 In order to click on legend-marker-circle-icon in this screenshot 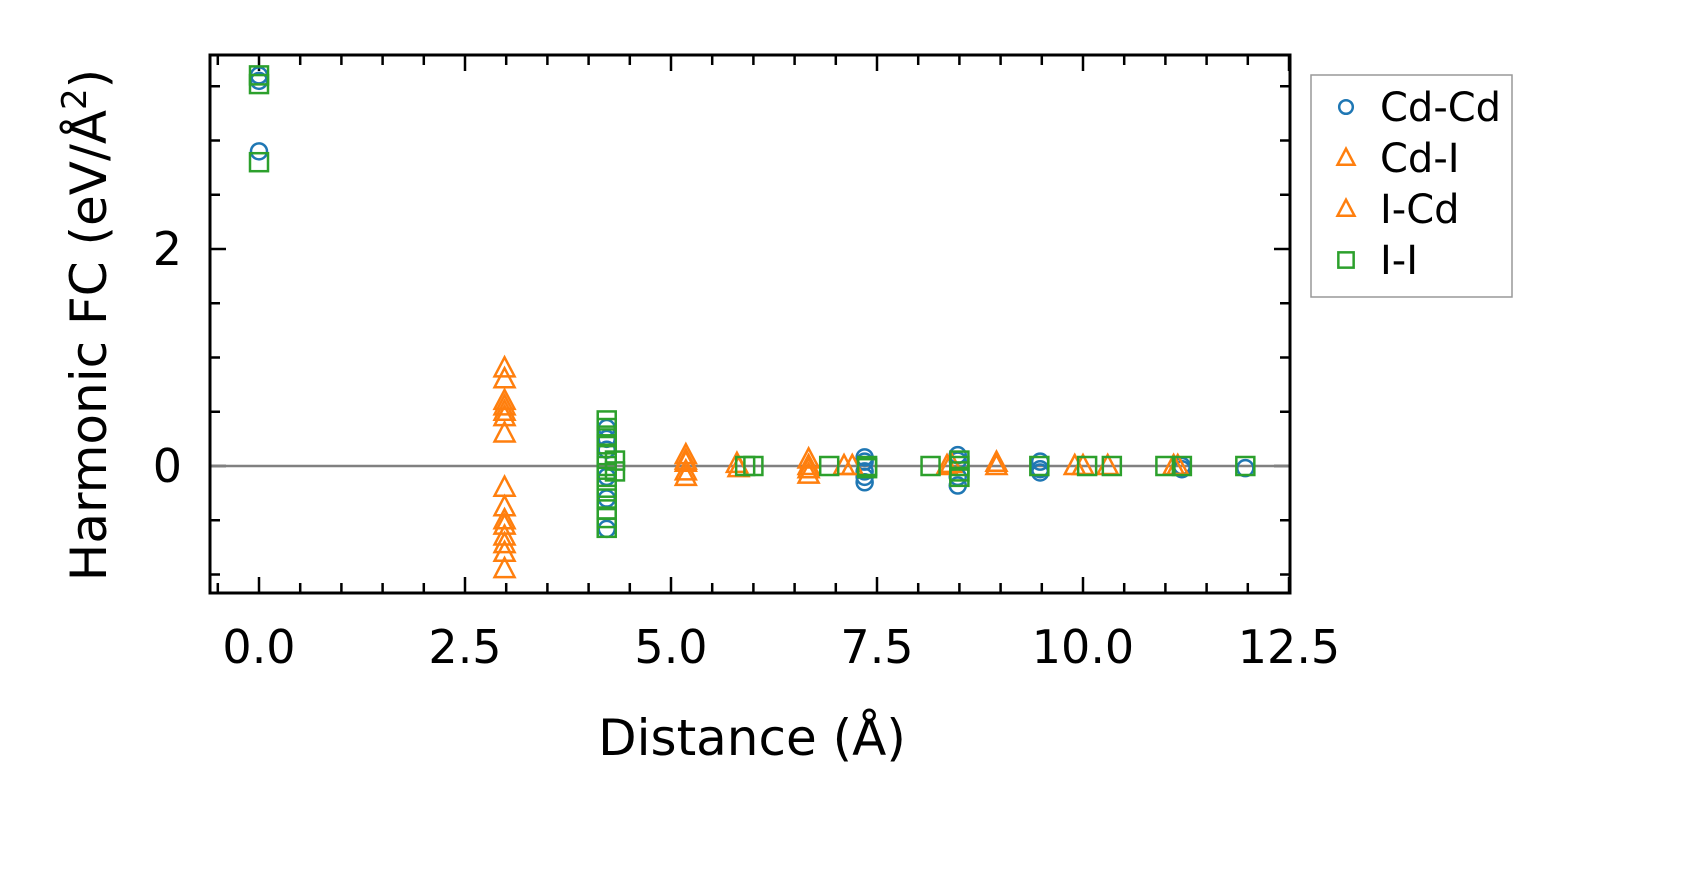, I will do `click(1346, 107)`.